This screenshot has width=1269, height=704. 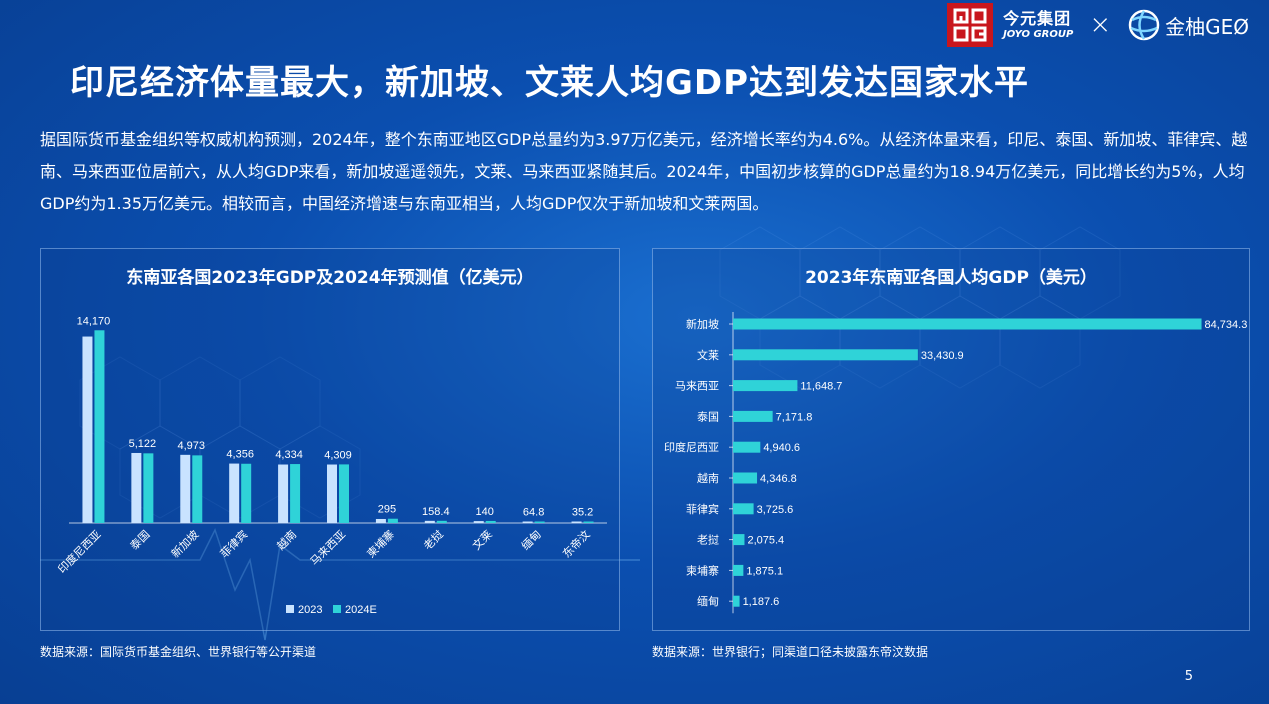 I want to click on data-label-8: 140, so click(x=485, y=512).